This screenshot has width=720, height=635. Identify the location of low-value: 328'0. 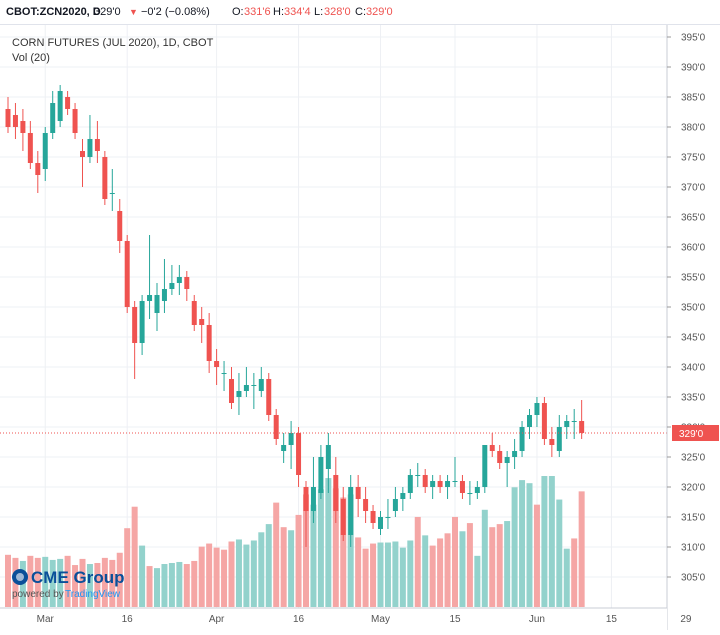
(337, 12).